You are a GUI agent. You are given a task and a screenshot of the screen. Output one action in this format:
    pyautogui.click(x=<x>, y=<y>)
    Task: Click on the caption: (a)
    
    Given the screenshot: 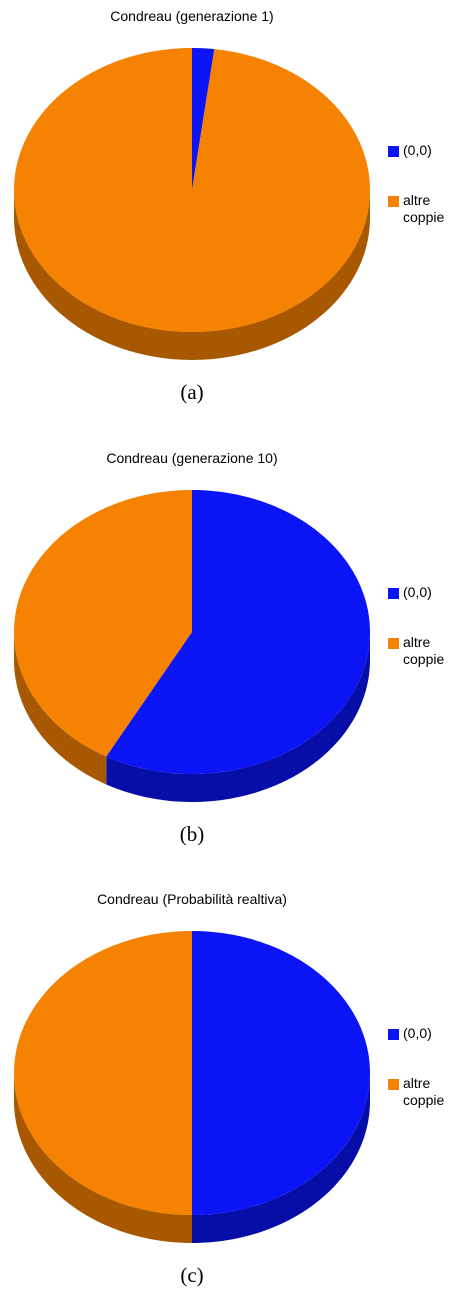 What is the action you would take?
    pyautogui.click(x=192, y=392)
    